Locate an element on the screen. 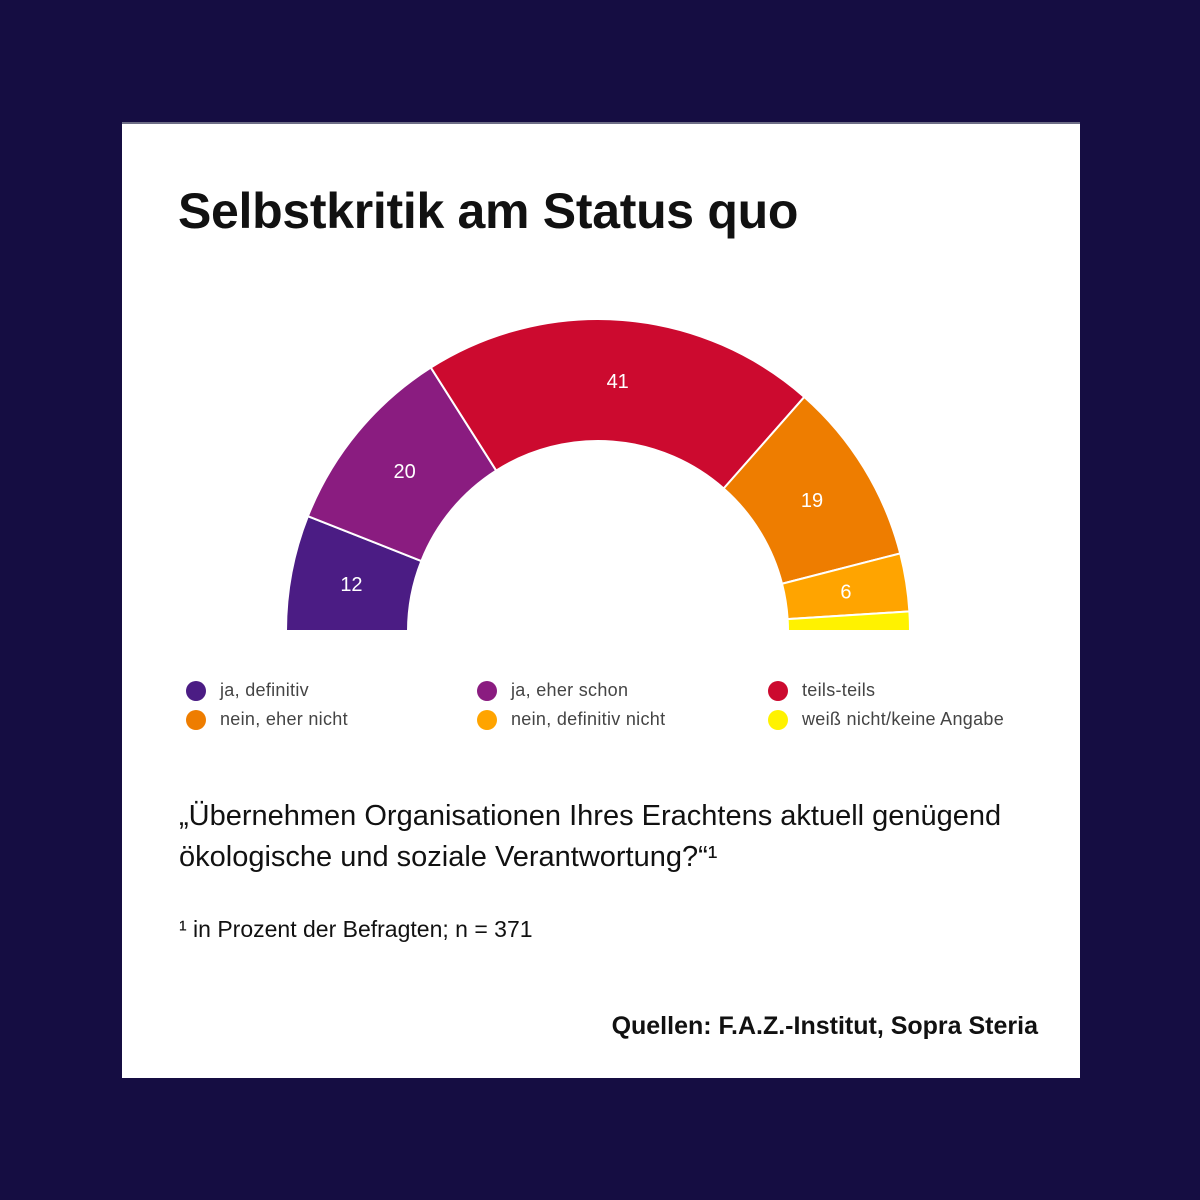 The width and height of the screenshot is (1200, 1200). legend-label: teils-teils is located at coordinates (839, 690).